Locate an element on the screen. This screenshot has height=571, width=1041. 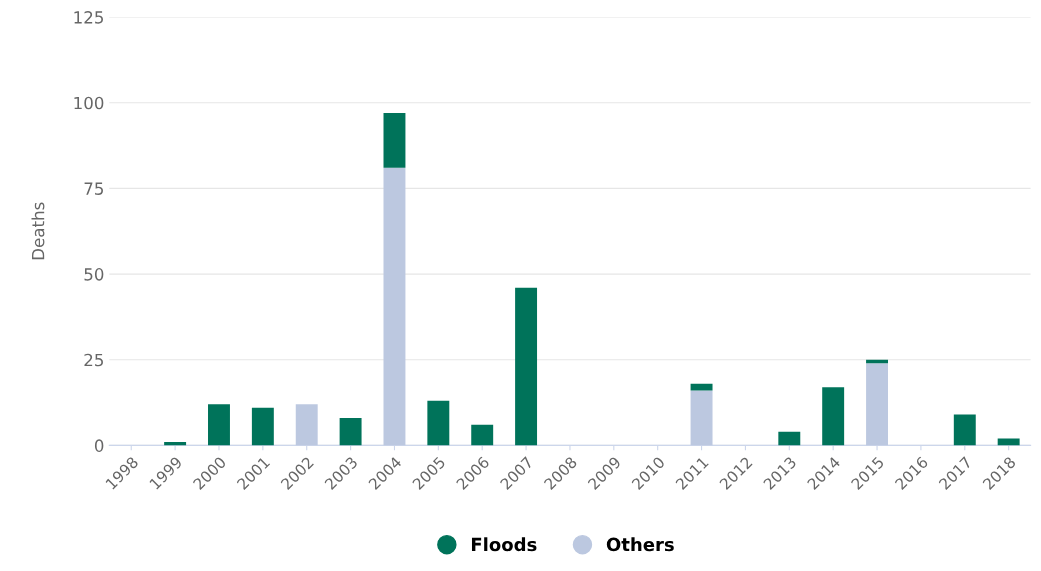
legend-label: Floods is located at coordinates (504, 544).